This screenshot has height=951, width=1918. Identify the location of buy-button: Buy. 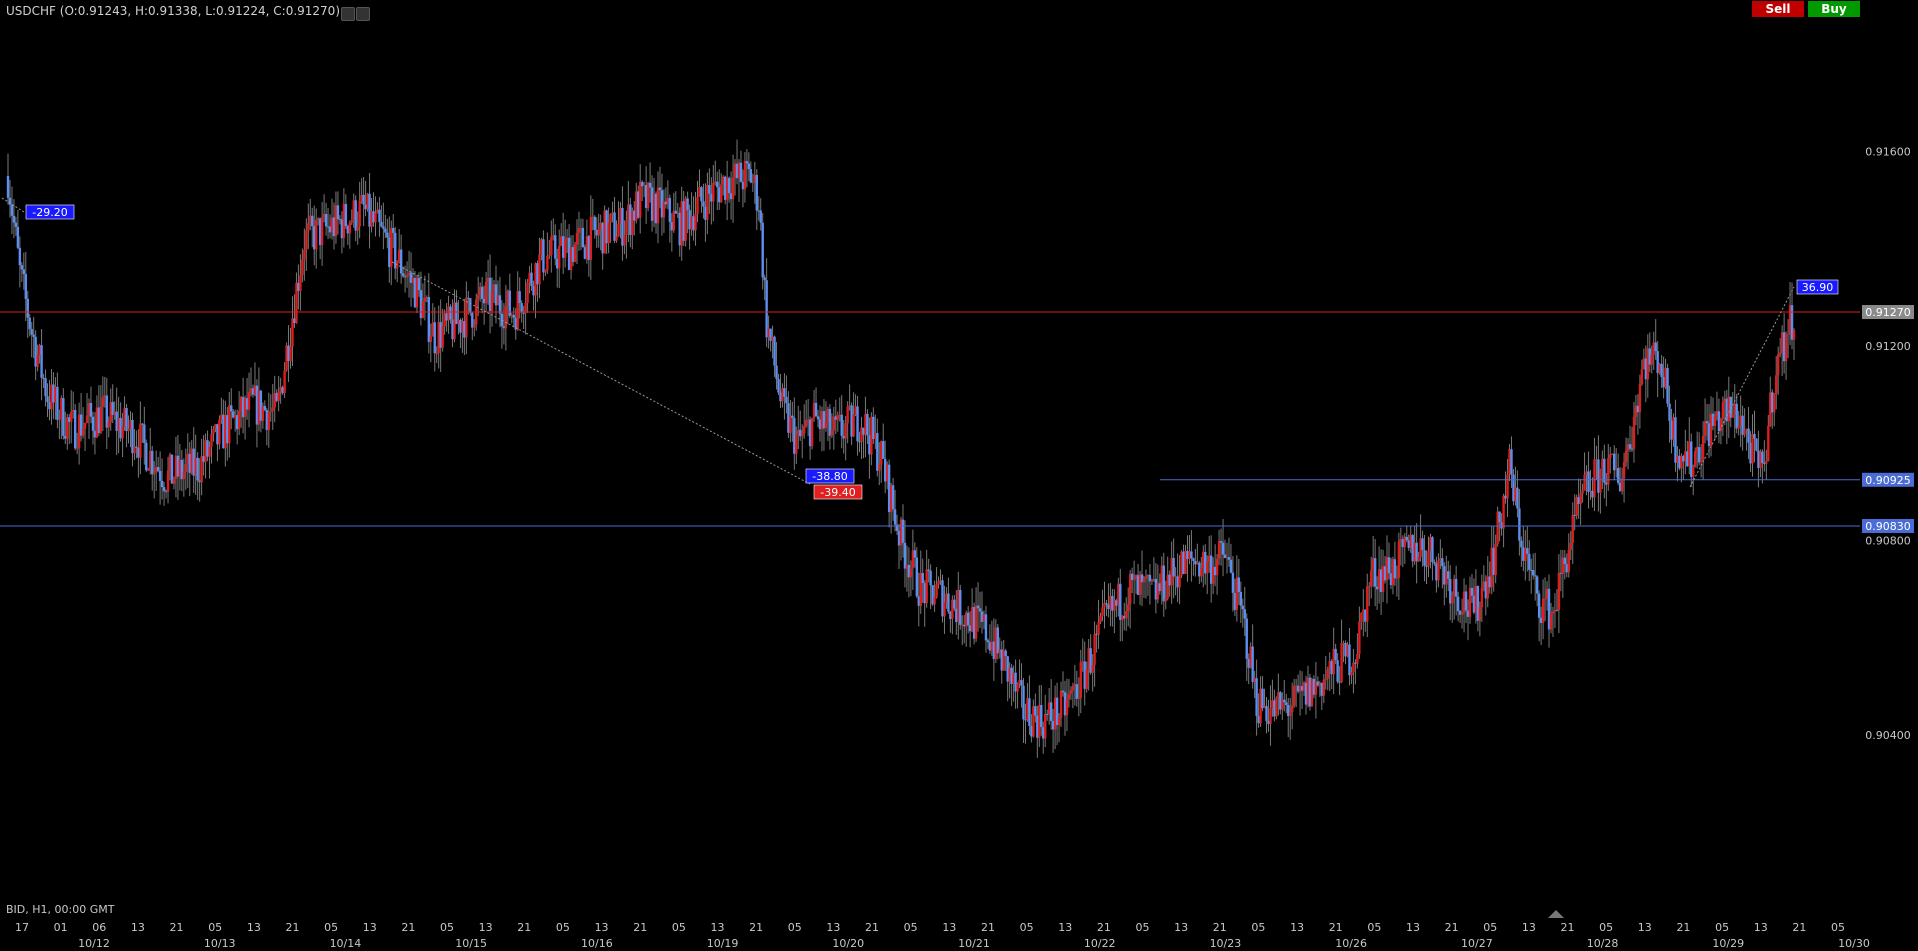
(1834, 9).